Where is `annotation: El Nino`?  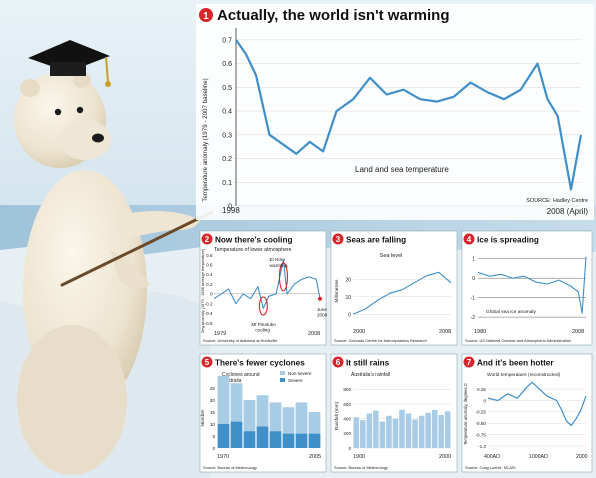 annotation: El Nino is located at coordinates (277, 260).